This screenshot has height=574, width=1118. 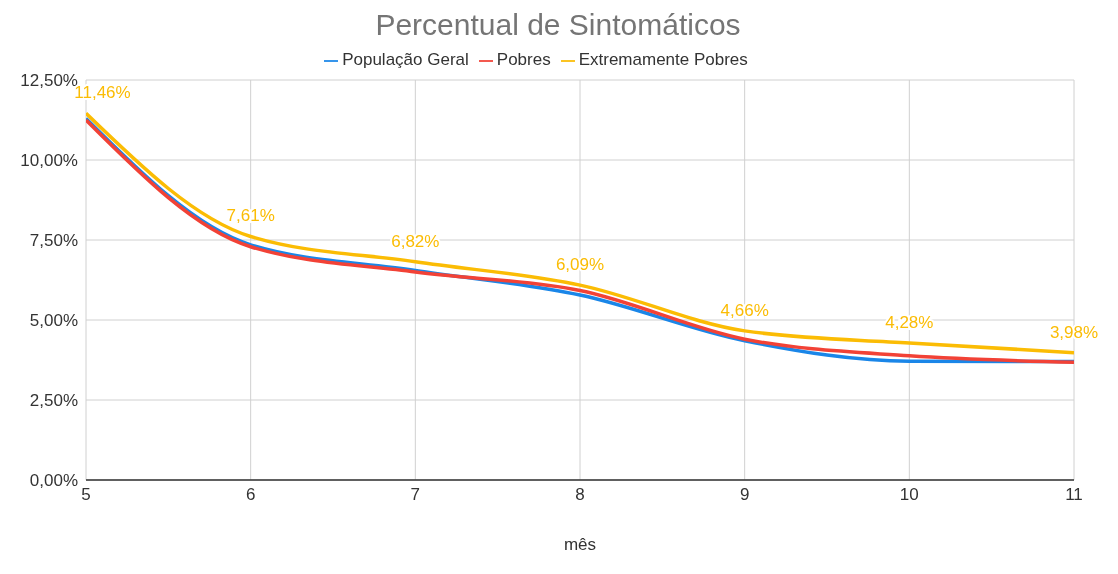 What do you see at coordinates (49, 81) in the screenshot?
I see `y-tick-label: 12,50%` at bounding box center [49, 81].